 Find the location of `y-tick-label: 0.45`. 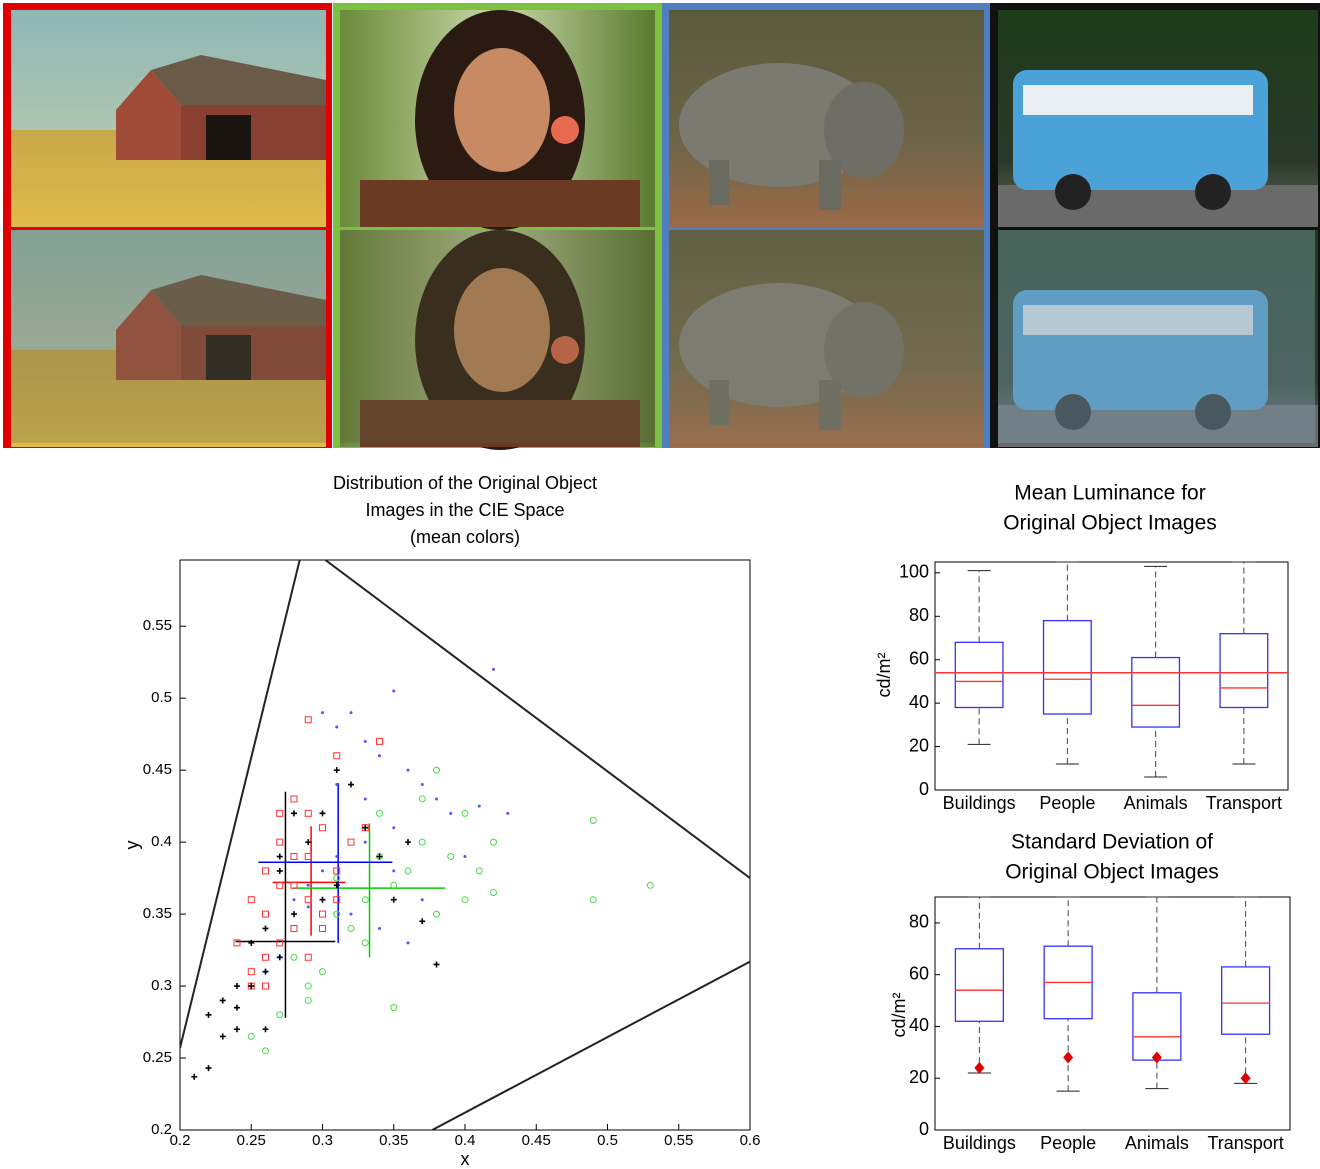

y-tick-label: 0.45 is located at coordinates (157, 769).